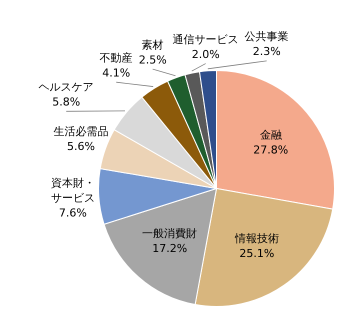 This screenshot has width=360, height=325. Describe the element at coordinates (170, 248) in the screenshot. I see `data-label: 17.2%` at that location.